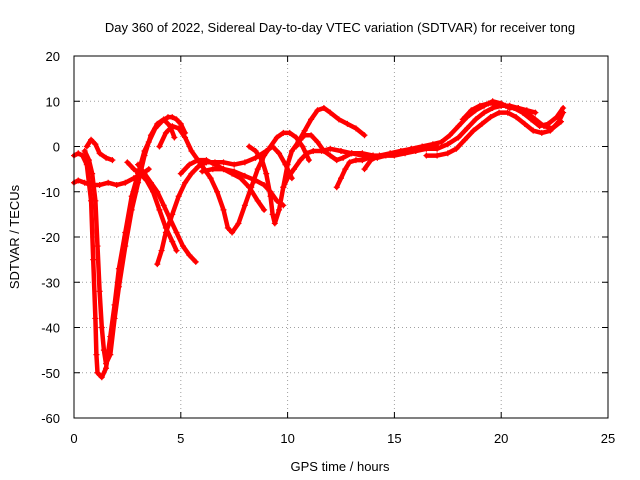  Describe the element at coordinates (50, 192) in the screenshot. I see `y-tick-label: -10` at that location.